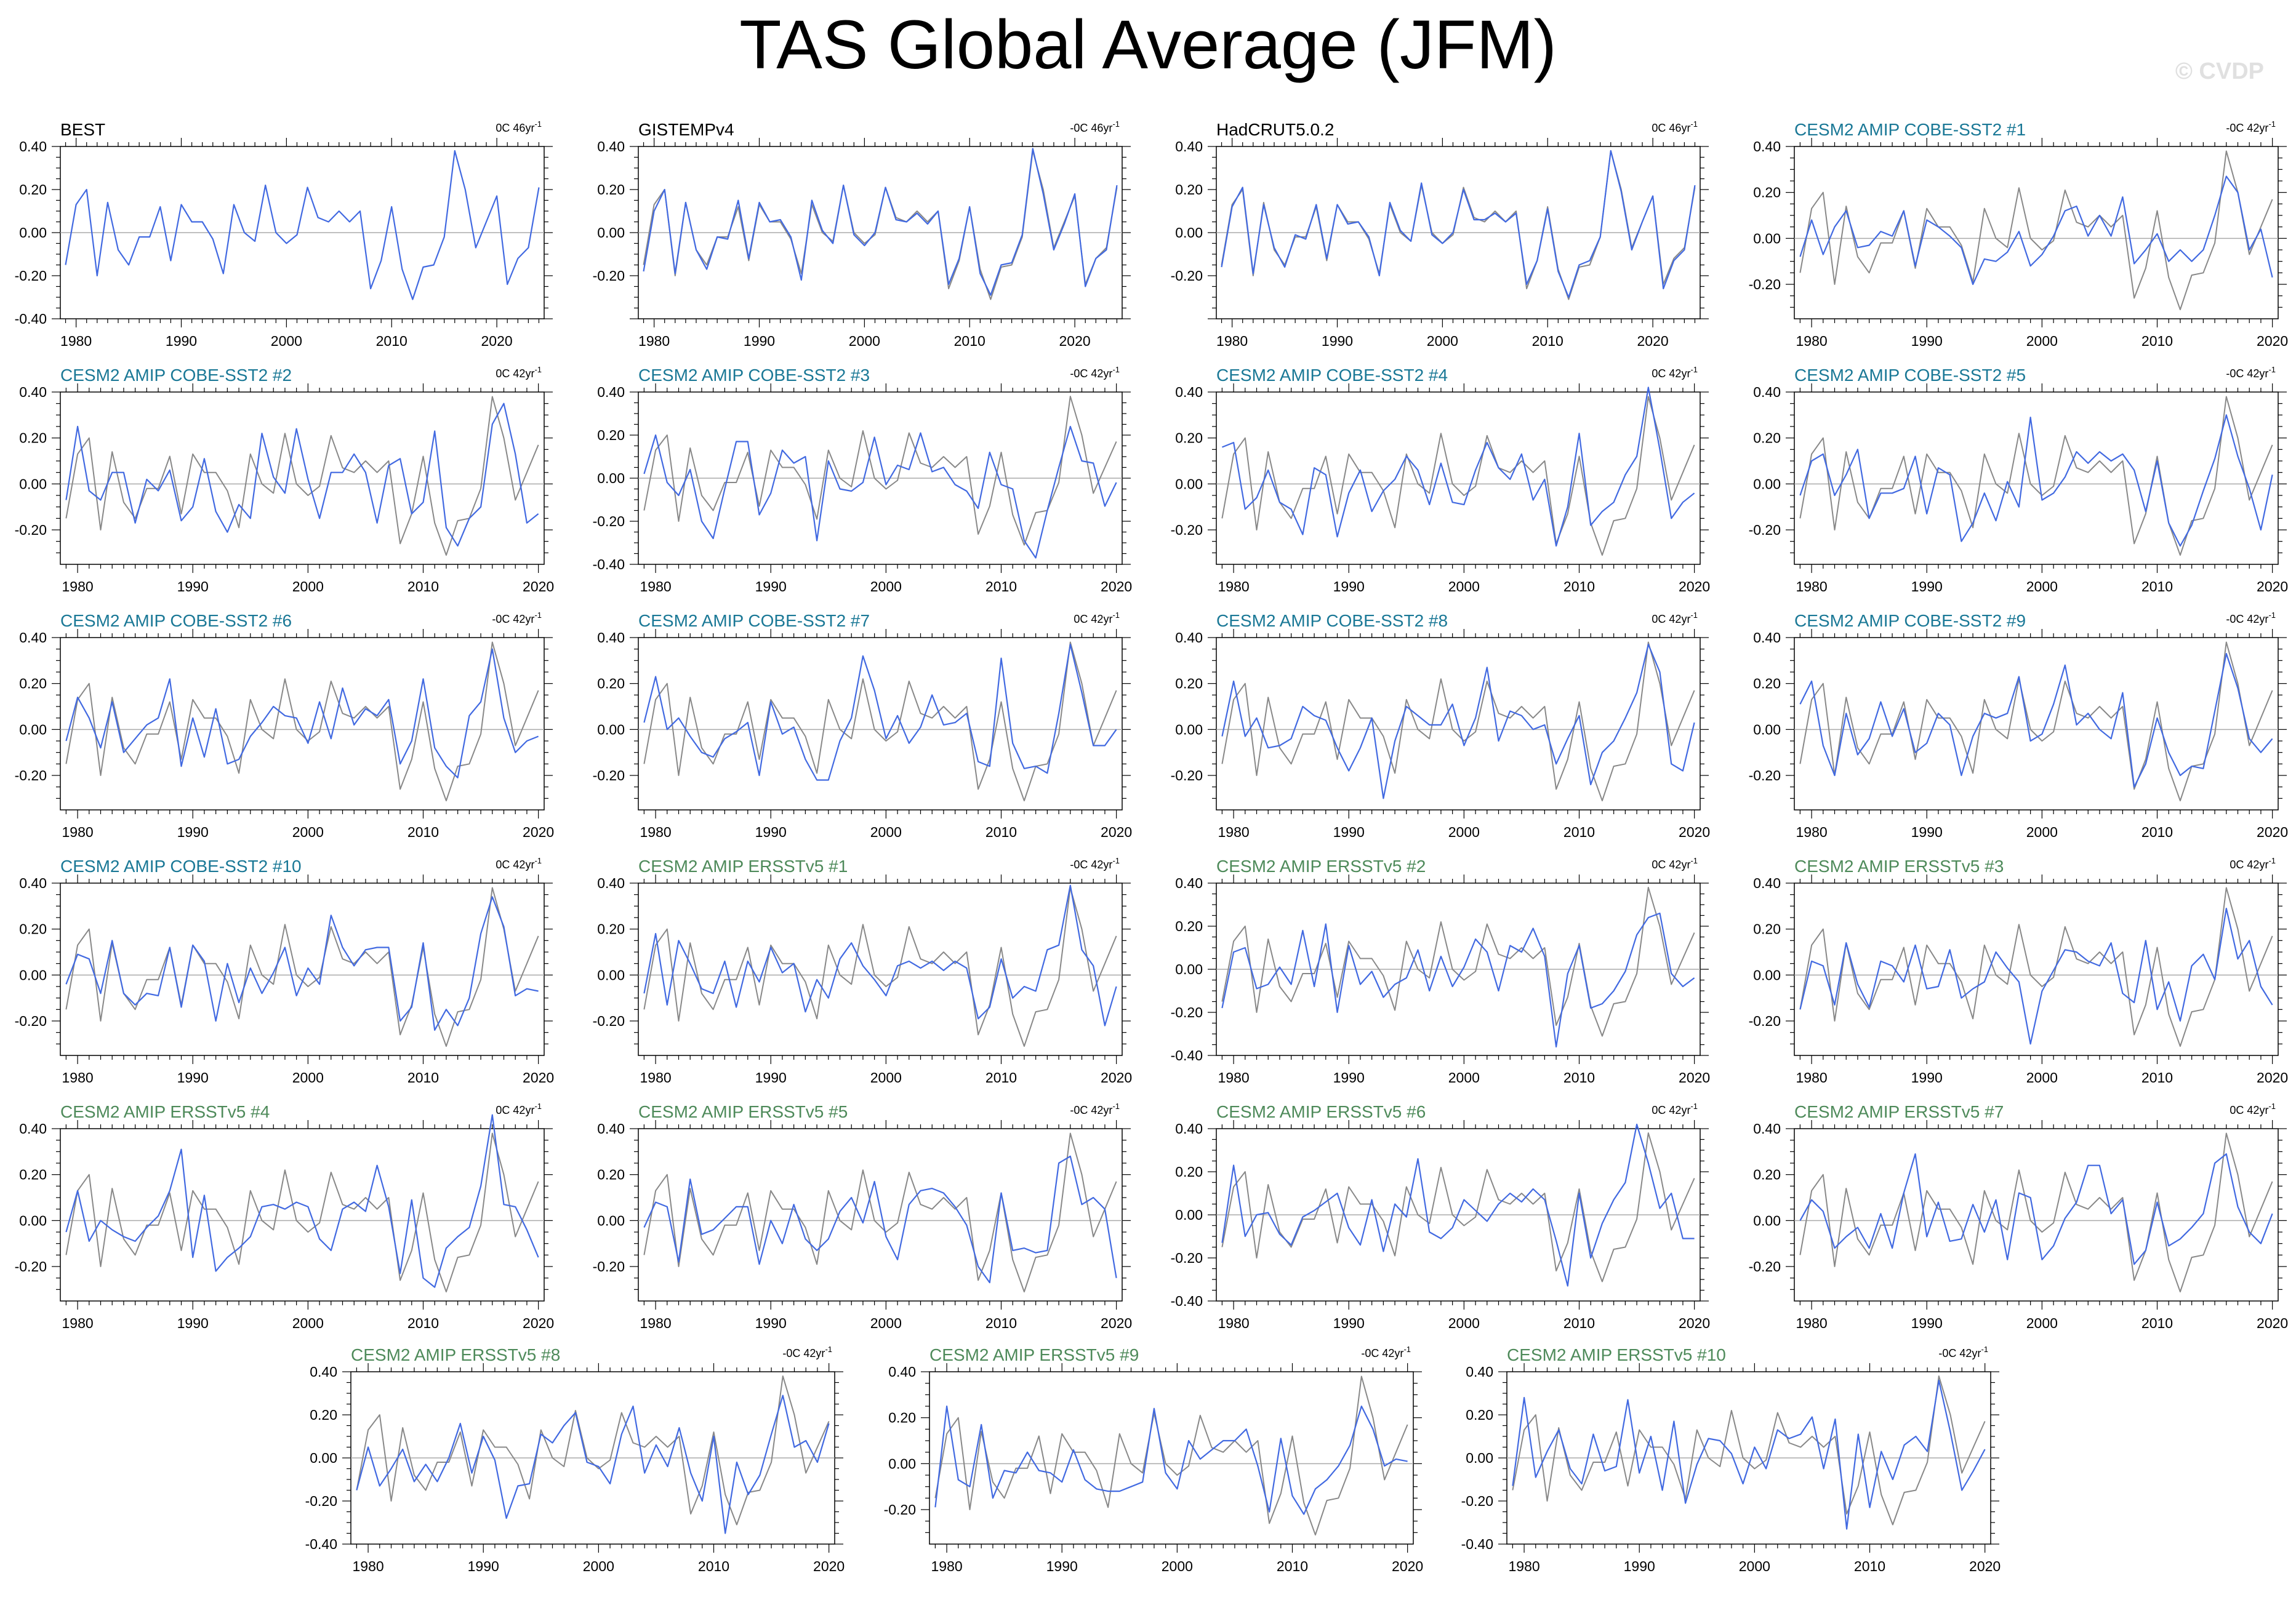  Describe the element at coordinates (2253, 863) in the screenshot. I see `trend-label: 0C 42yr-1` at that location.